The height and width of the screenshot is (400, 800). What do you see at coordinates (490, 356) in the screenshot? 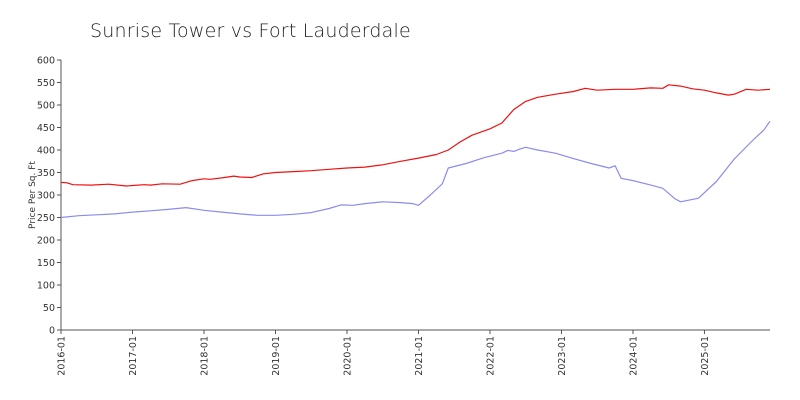
I see `x-tick-label: 2022-01` at bounding box center [490, 356].